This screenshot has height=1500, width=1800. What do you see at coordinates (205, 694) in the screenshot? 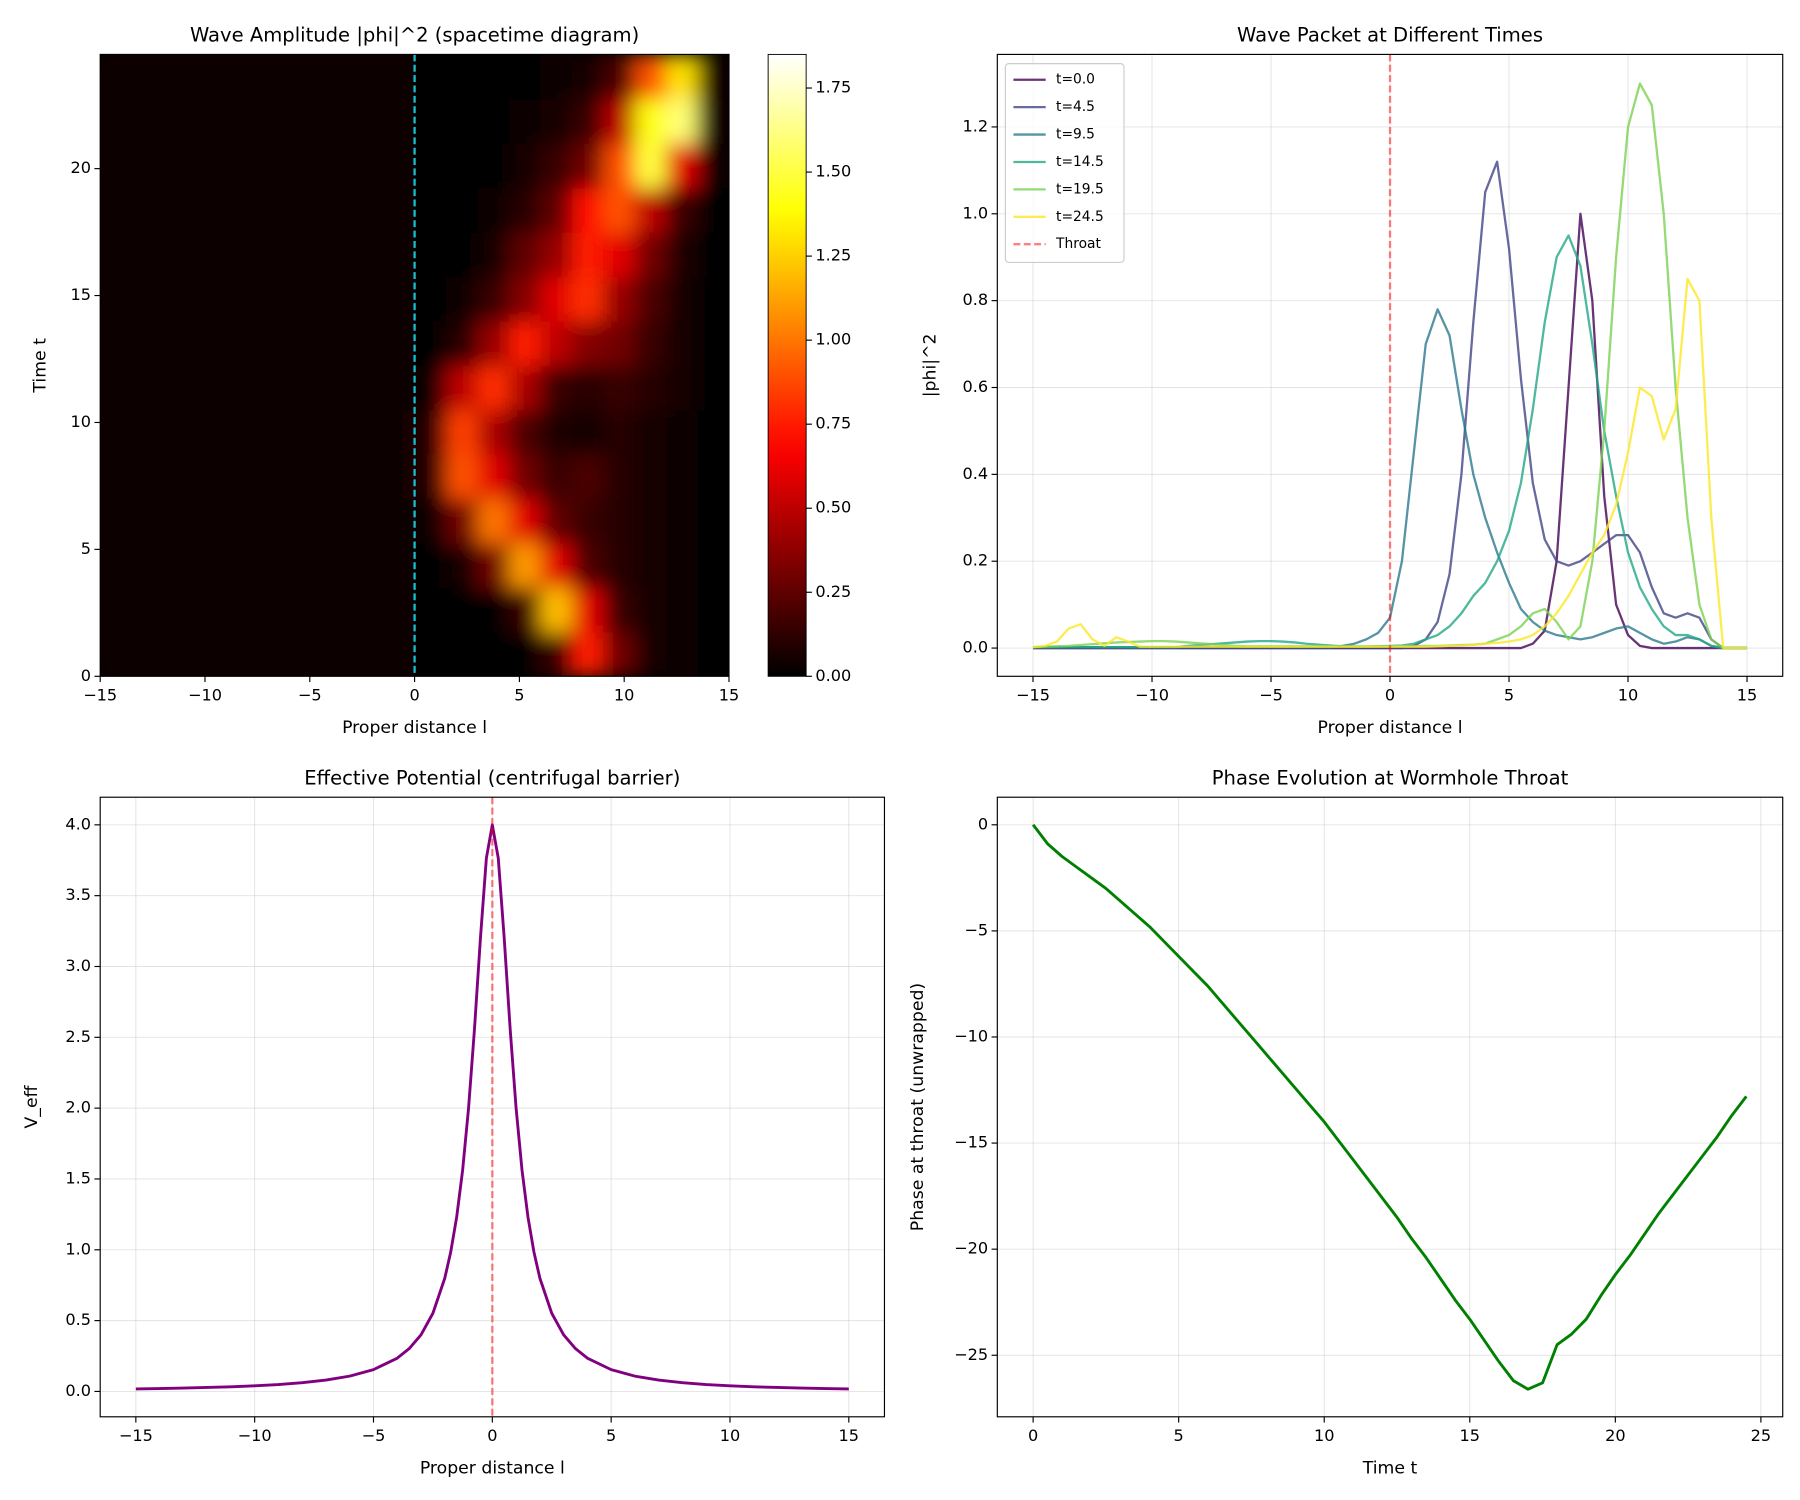
I see `x-tick-label: −10` at bounding box center [205, 694].